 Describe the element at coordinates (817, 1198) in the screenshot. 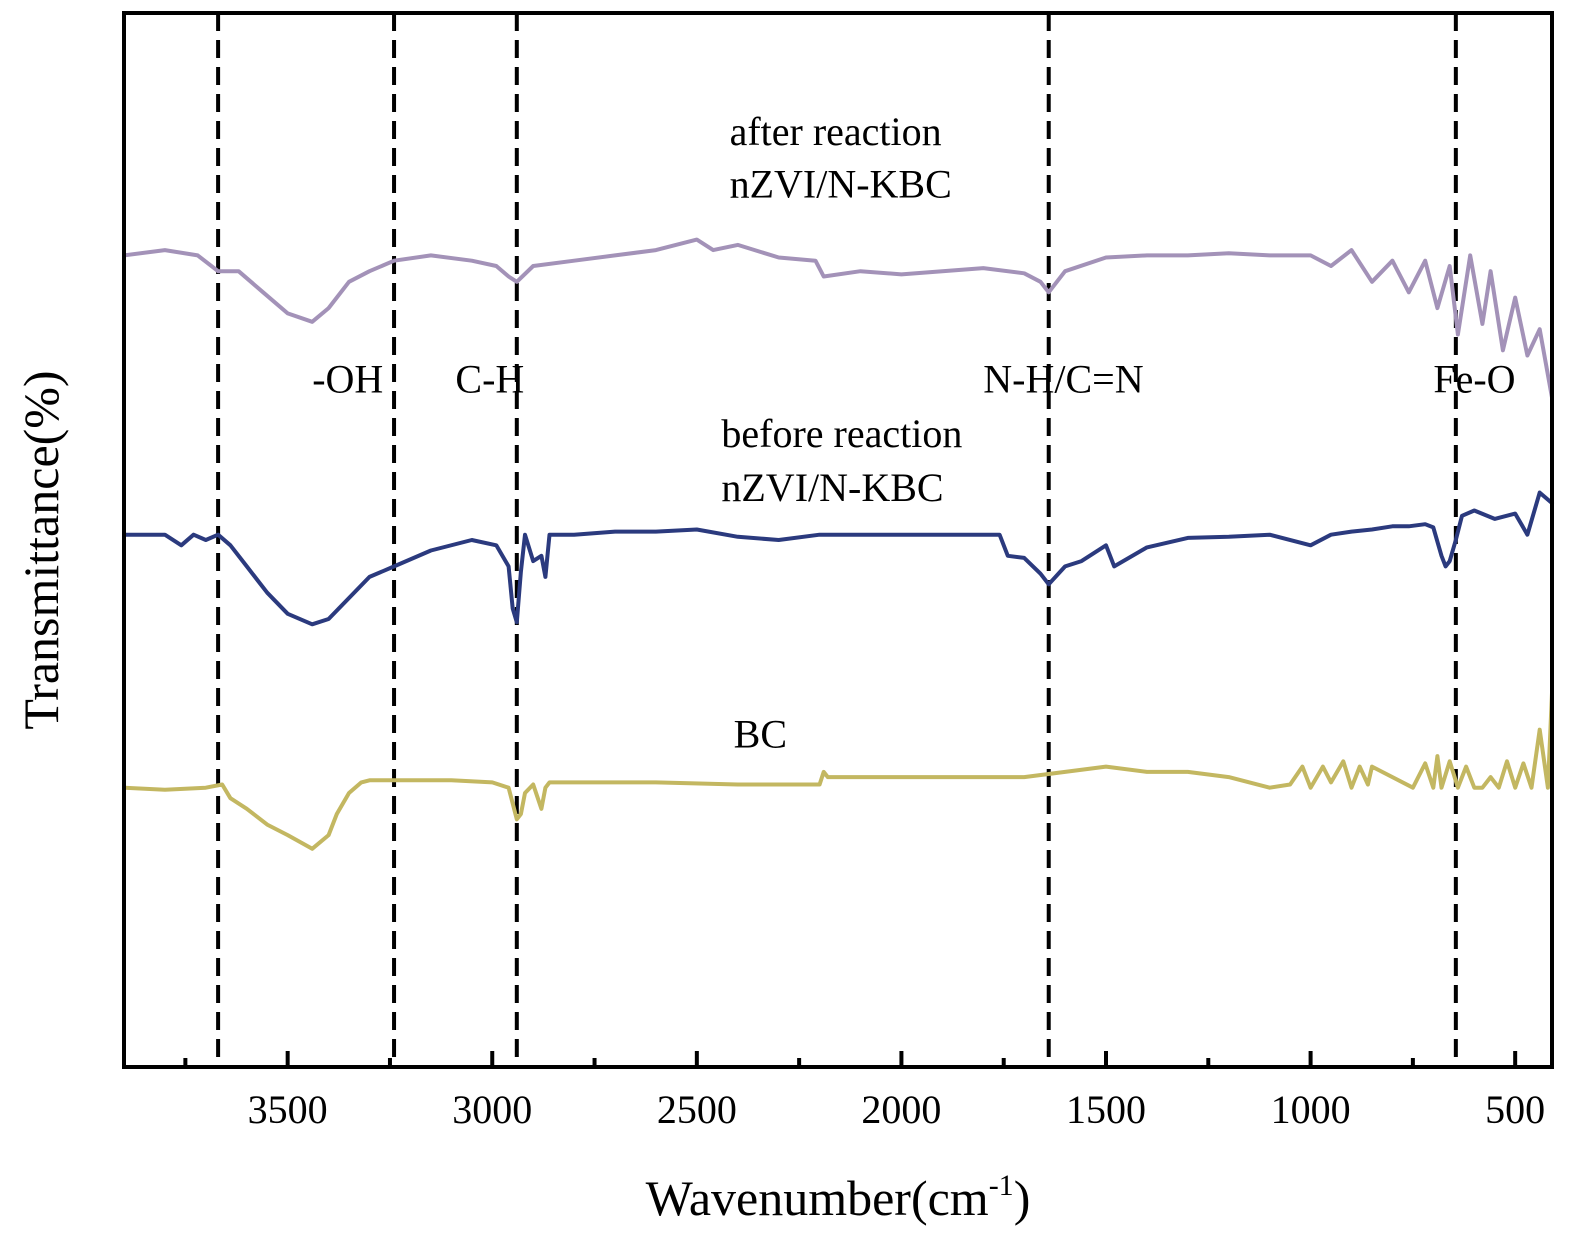

I see `x-axis-label-main: Wavenumber(cm` at that location.